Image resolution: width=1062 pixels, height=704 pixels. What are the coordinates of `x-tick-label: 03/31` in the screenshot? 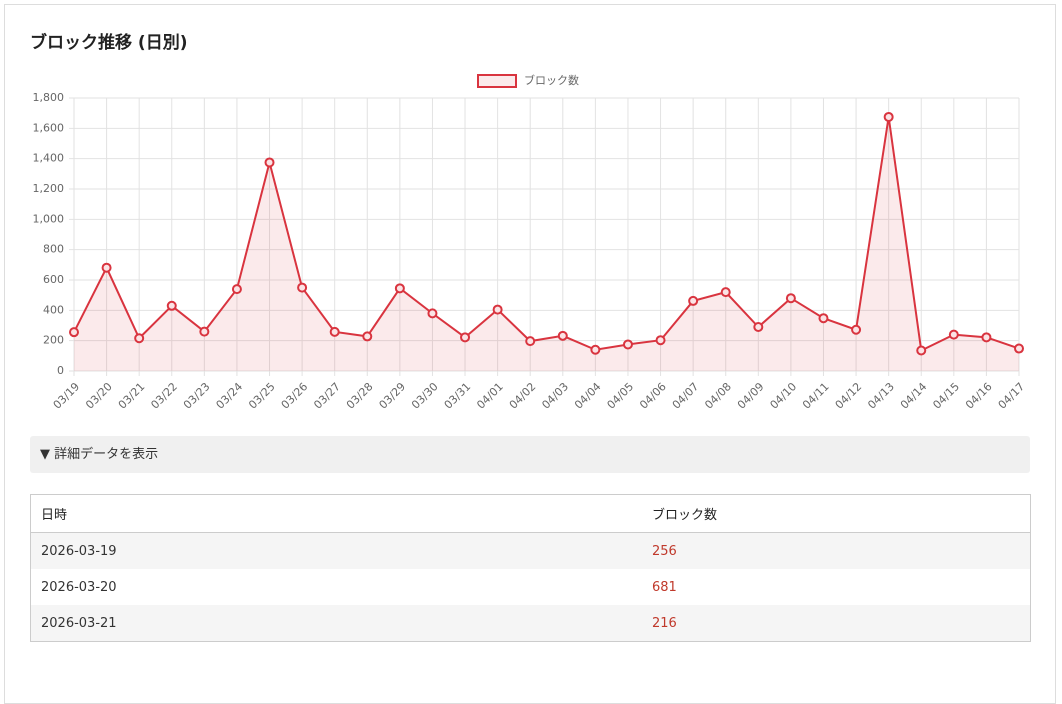 It's located at (458, 396).